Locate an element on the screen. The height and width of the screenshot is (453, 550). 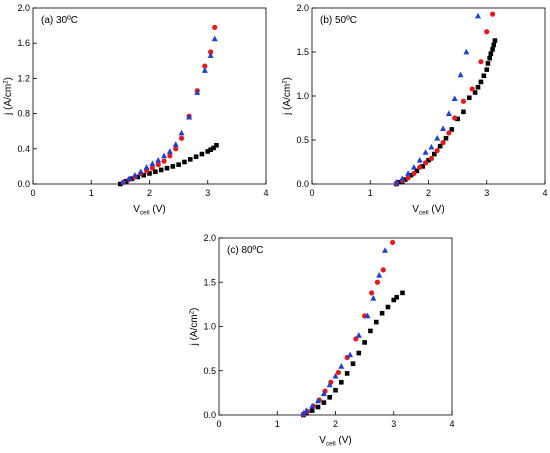
y-tick-label: 1.5 is located at coordinates (209, 282).